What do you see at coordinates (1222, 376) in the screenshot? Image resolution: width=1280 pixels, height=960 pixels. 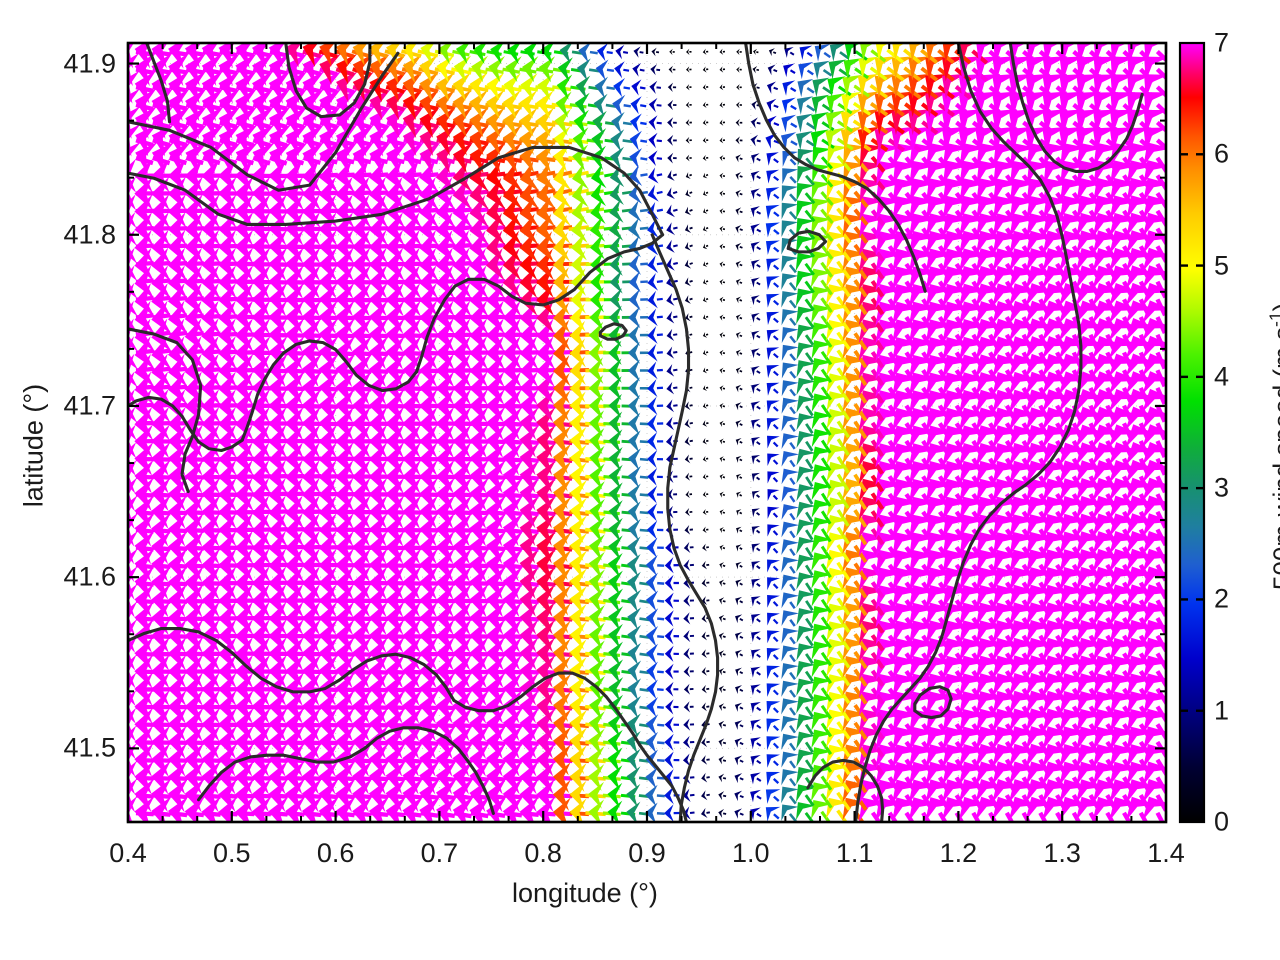 I see `colorbar-tick-label: 4` at bounding box center [1222, 376].